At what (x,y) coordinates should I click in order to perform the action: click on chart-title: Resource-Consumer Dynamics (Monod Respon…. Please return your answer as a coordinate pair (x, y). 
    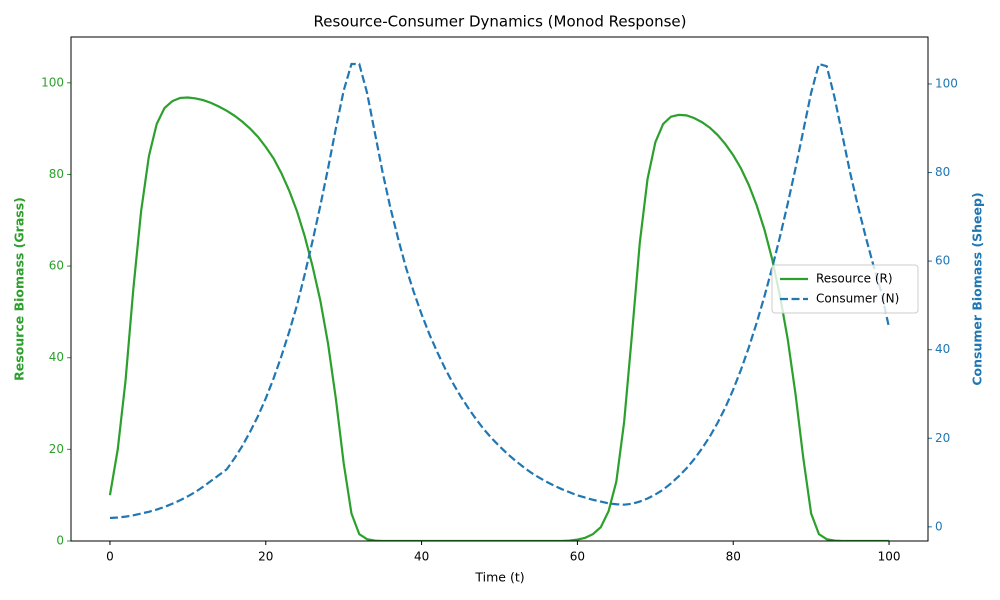
    Looking at the image, I should click on (499, 22).